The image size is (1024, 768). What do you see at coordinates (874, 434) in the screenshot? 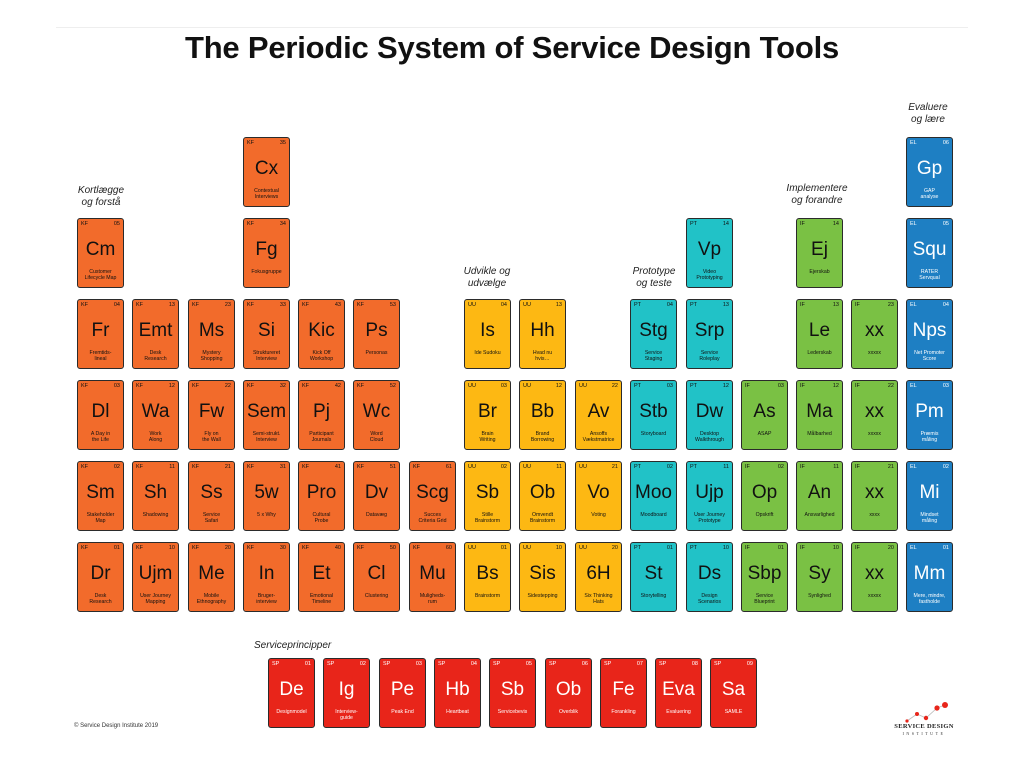
I see `tile-description-line: xxxxx` at bounding box center [874, 434].